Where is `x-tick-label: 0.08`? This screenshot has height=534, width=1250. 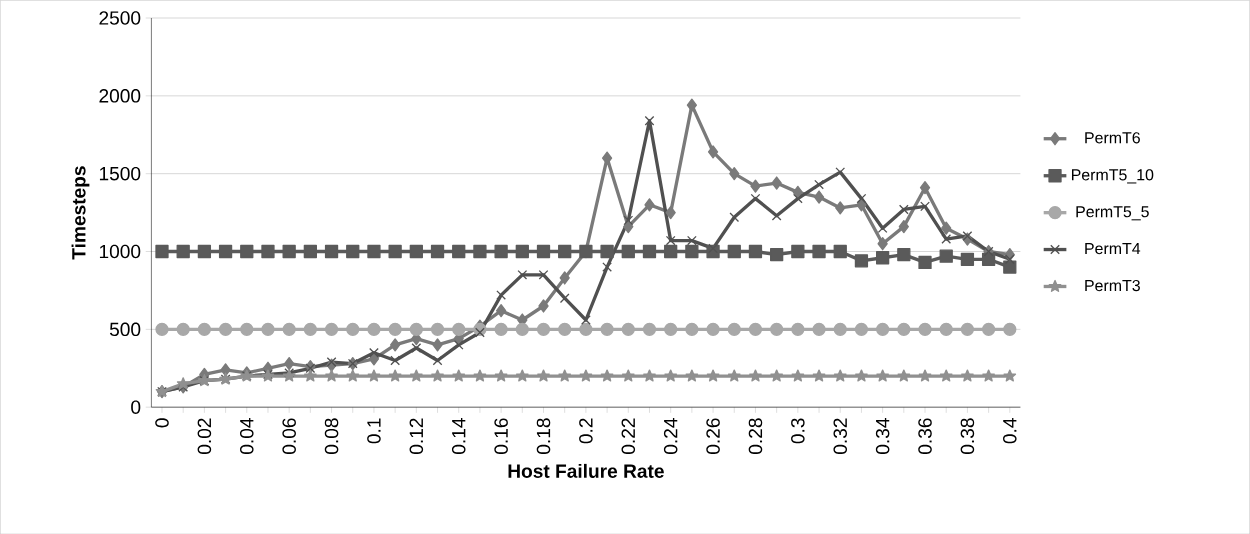 x-tick-label: 0.08 is located at coordinates (331, 436).